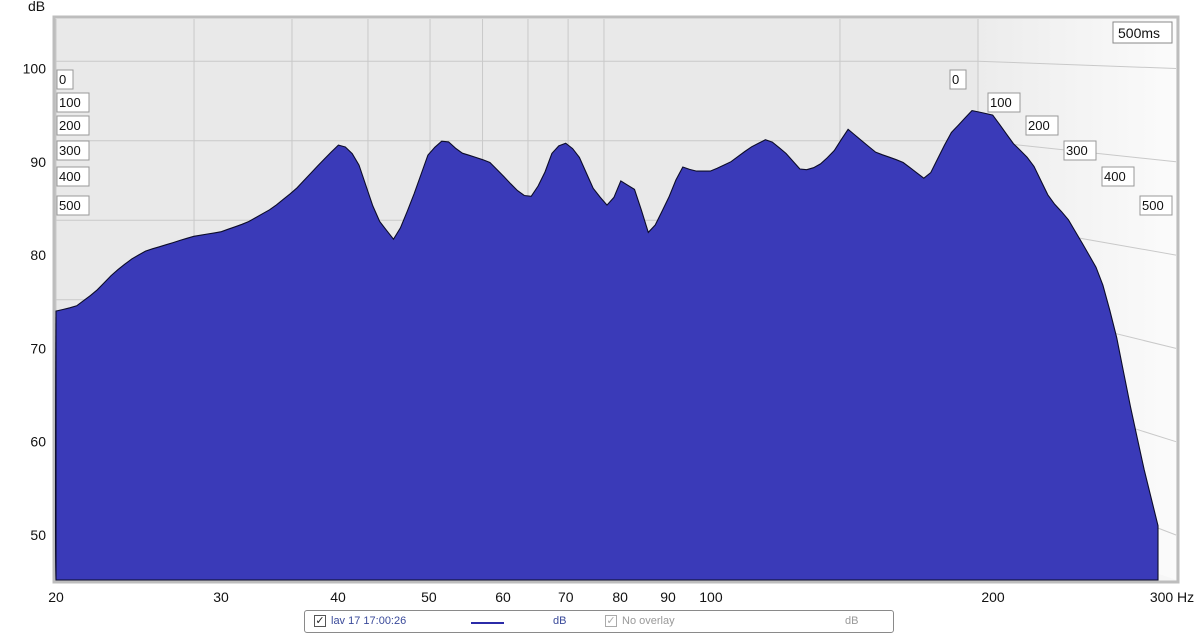 This screenshot has height=636, width=1200. What do you see at coordinates (38, 442) in the screenshot?
I see `y-tick-label: 60` at bounding box center [38, 442].